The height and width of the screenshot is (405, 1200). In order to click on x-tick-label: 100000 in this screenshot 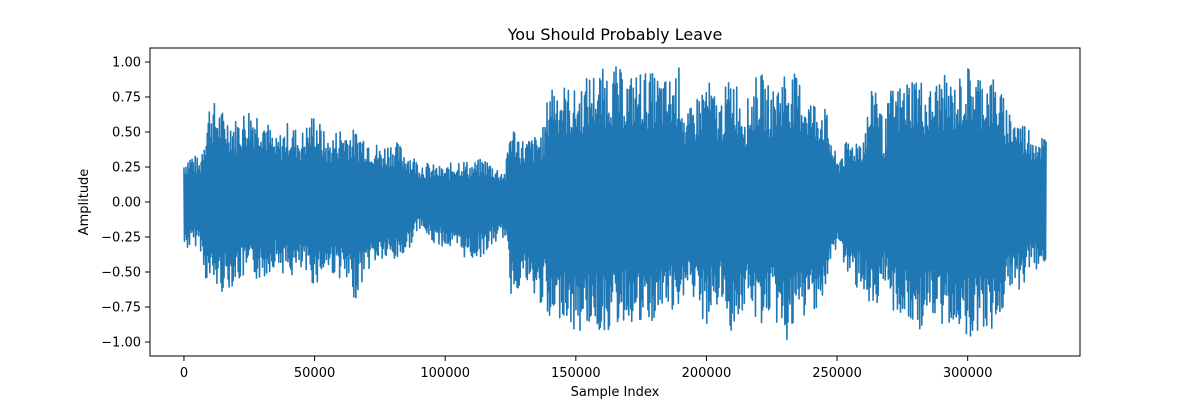, I will do `click(445, 373)`.